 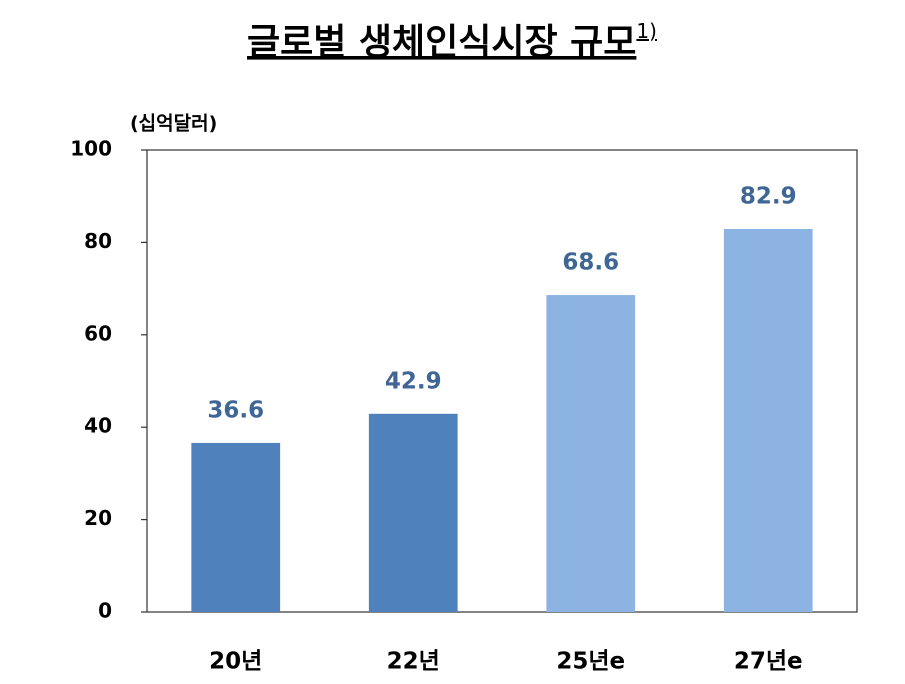 I want to click on x-tick-label: 27년e, so click(x=768, y=662).